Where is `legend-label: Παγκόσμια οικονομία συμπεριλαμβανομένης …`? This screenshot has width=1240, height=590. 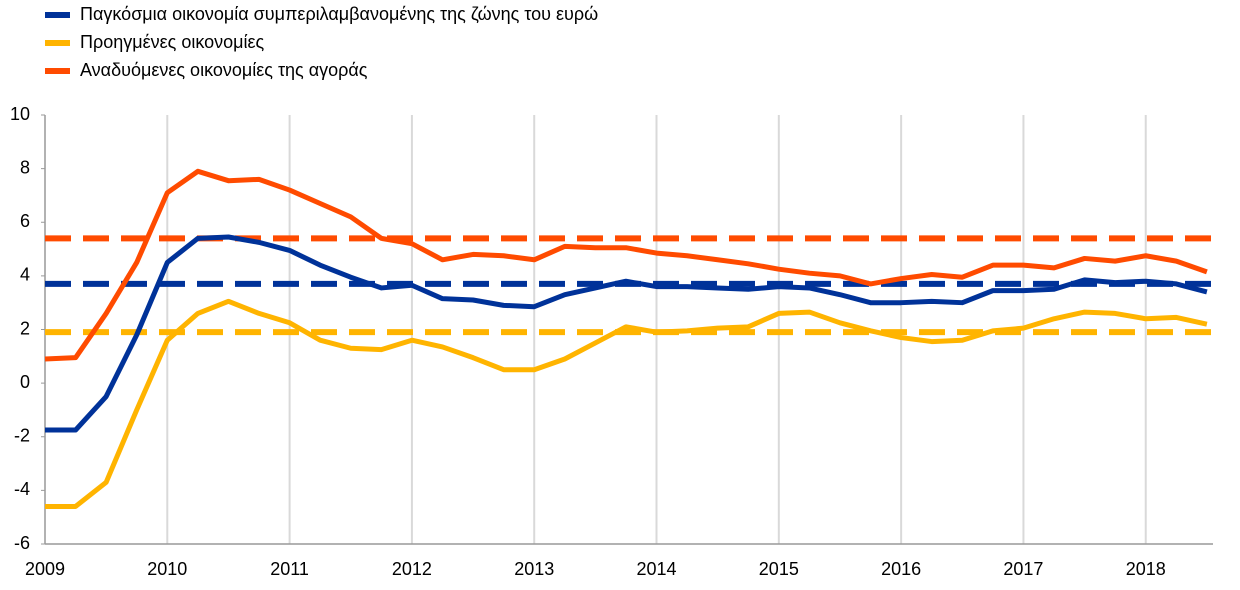 legend-label: Παγκόσμια οικονομία συμπεριλαμβανομένης … is located at coordinates (339, 14).